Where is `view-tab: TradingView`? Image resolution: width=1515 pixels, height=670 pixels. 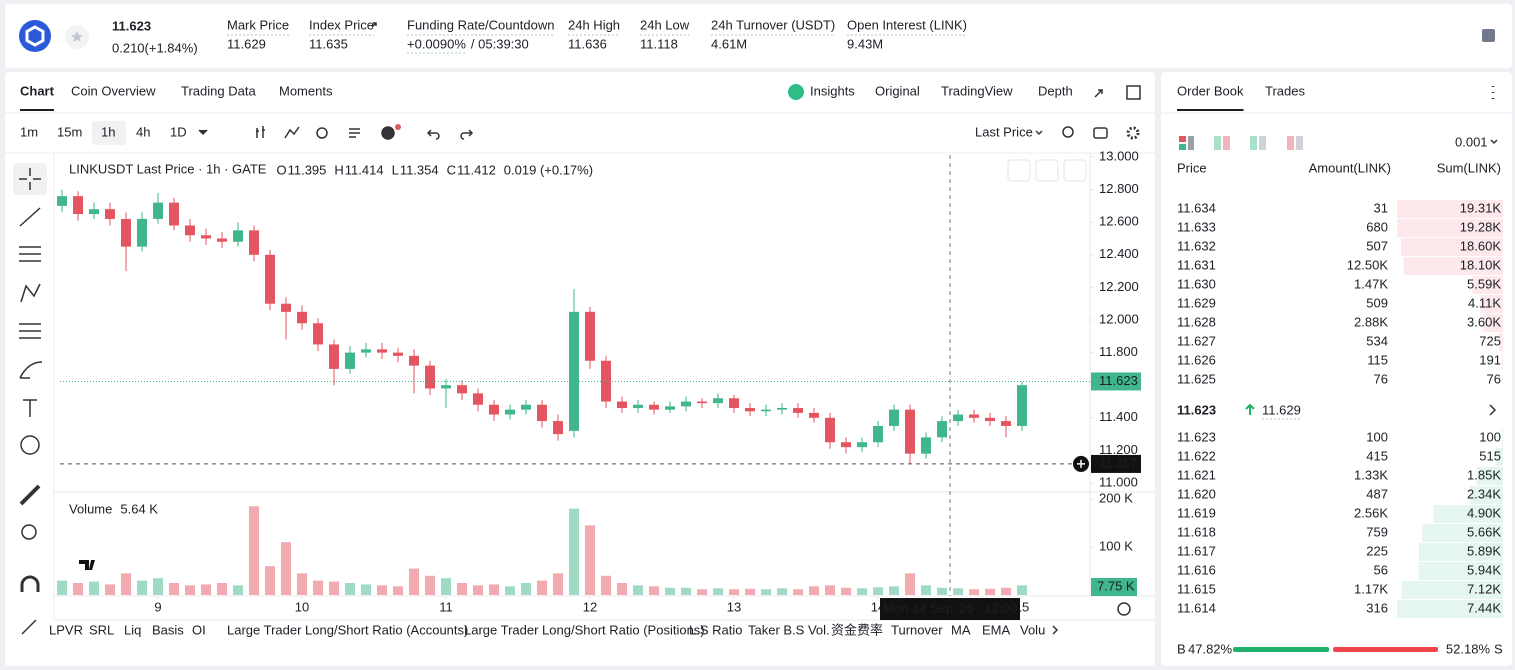
view-tab: TradingView is located at coordinates (977, 90).